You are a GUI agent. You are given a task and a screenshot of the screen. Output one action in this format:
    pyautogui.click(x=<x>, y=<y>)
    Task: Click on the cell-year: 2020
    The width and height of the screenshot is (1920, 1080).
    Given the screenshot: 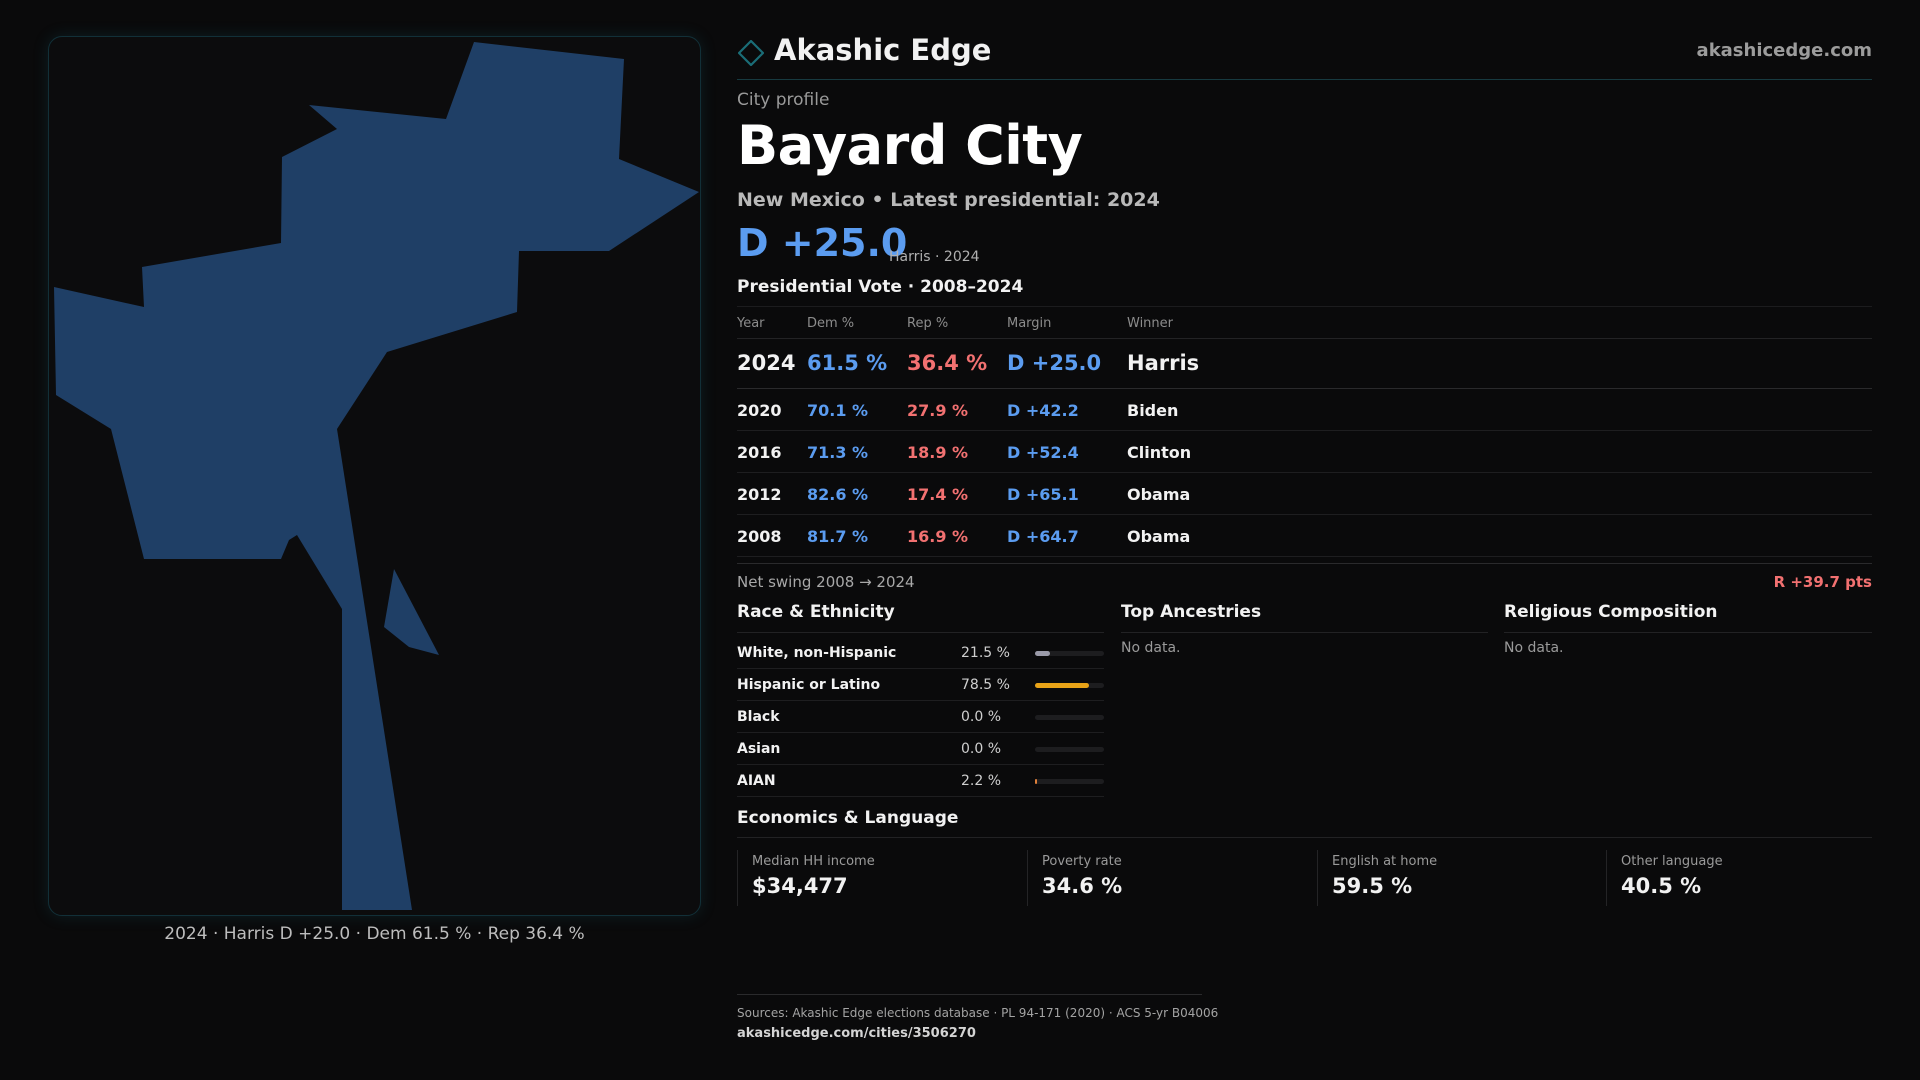 What is the action you would take?
    pyautogui.click(x=759, y=410)
    